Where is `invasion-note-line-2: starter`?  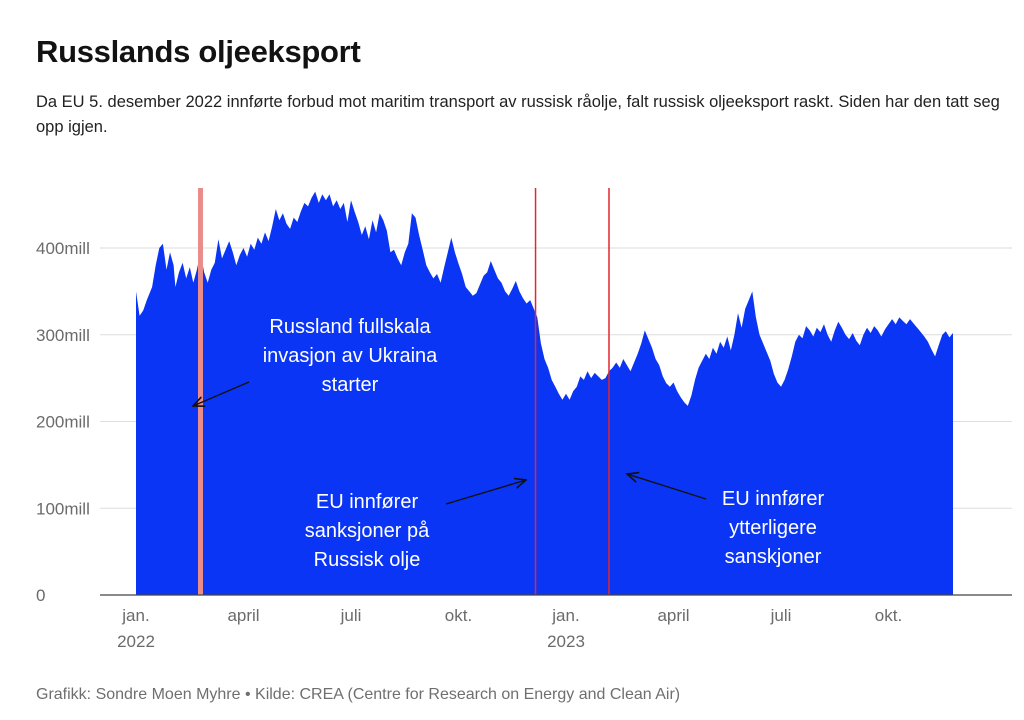 invasion-note-line-2: starter is located at coordinates (350, 385).